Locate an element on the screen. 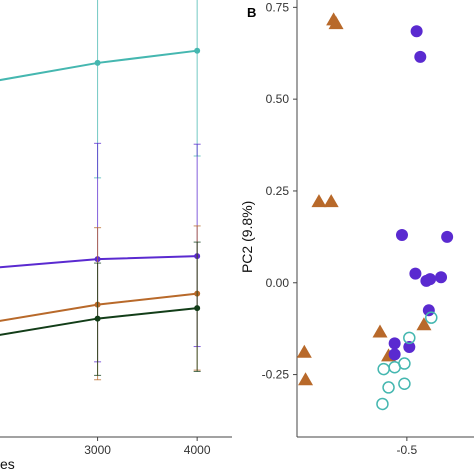 The height and width of the screenshot is (474, 474). series-line is located at coordinates (99, 321).